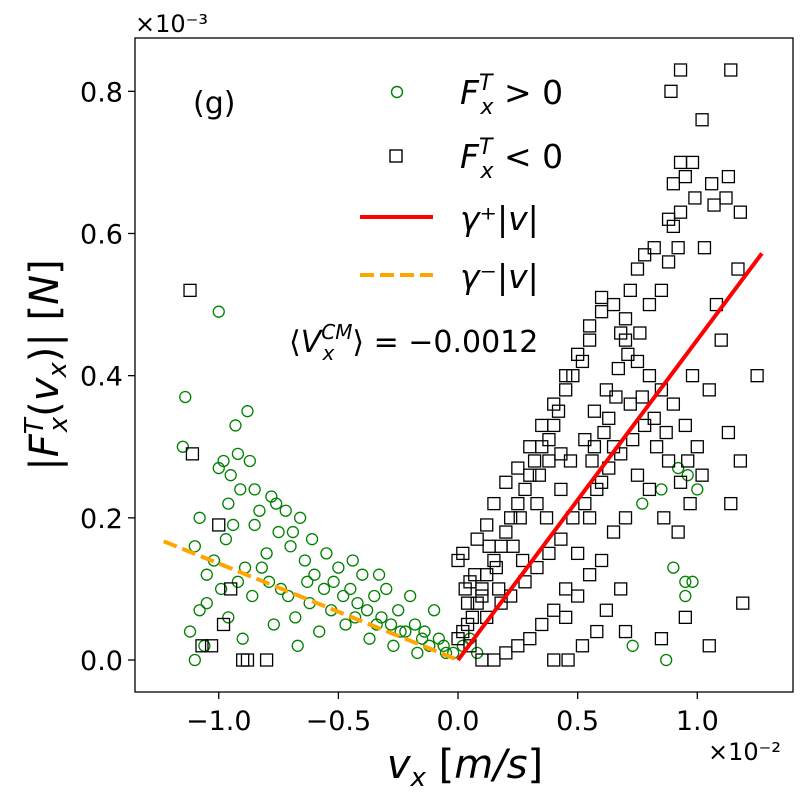 Image resolution: width=806 pixels, height=796 pixels. What do you see at coordinates (465, 767) in the screenshot?
I see `x-axis-title: vx [m/s]` at bounding box center [465, 767].